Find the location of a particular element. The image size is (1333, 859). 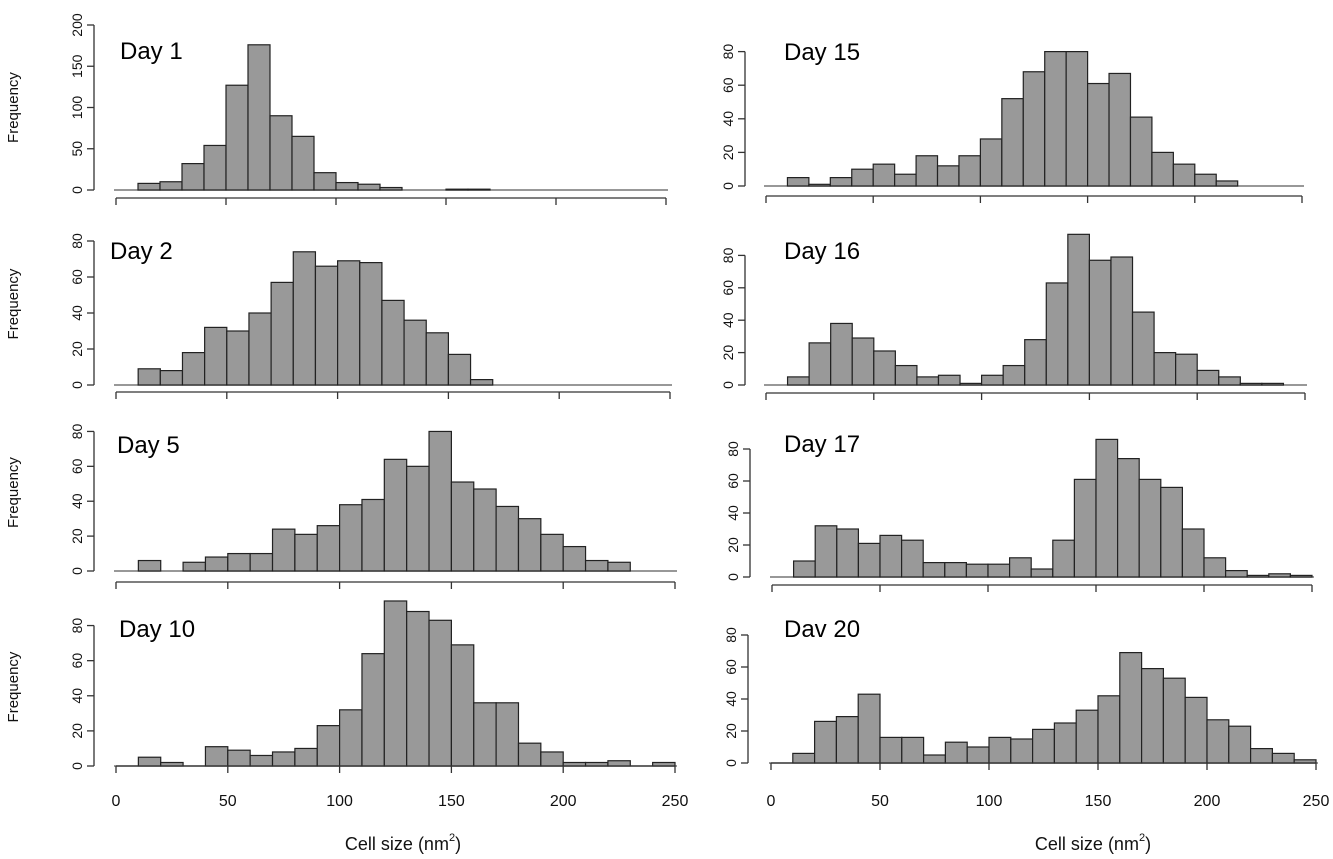

y-tick-label: 200 is located at coordinates (77, 25).